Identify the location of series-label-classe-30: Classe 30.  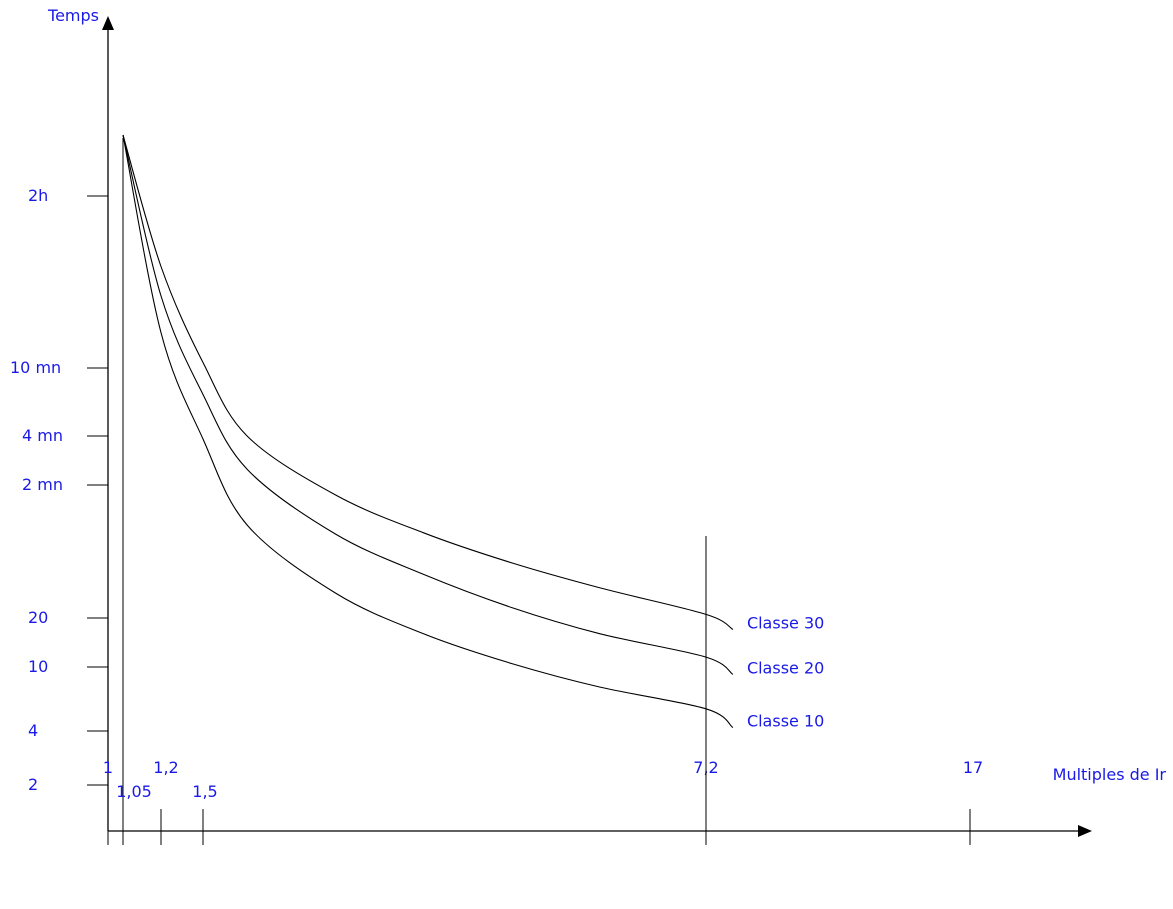
(785, 622).